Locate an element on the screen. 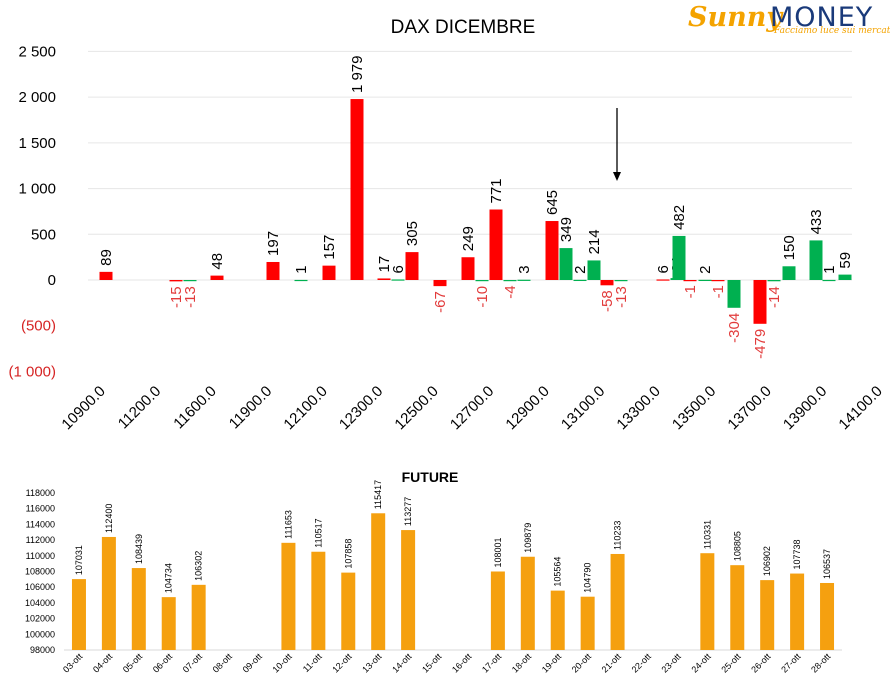  future-data-label: 111653 is located at coordinates (288, 524).